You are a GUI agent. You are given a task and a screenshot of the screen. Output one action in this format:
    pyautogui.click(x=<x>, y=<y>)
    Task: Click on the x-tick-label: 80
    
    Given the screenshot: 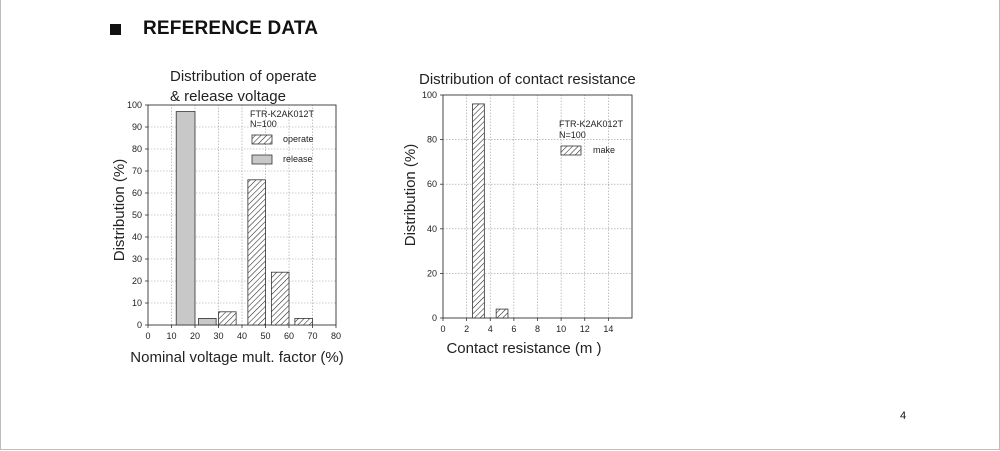 What is the action you would take?
    pyautogui.click(x=336, y=336)
    